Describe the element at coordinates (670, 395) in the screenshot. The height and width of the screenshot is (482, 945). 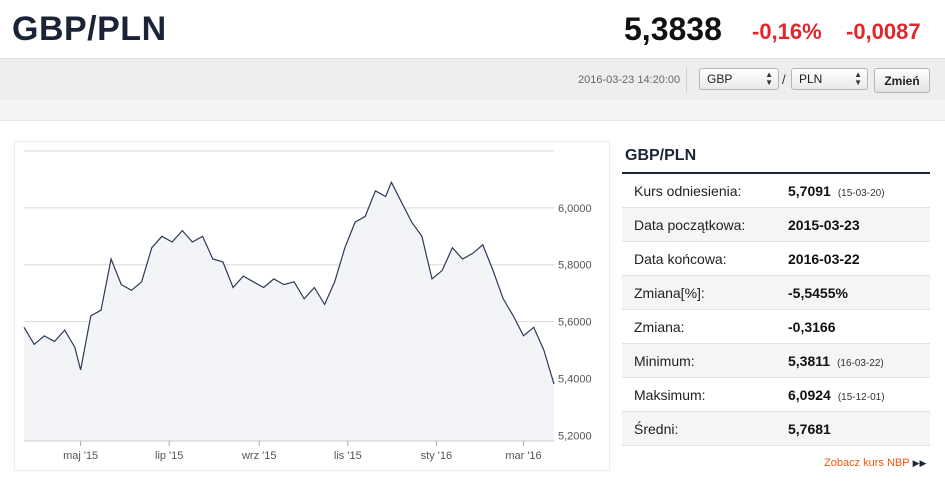
I see `stats-label: Maksimum:` at that location.